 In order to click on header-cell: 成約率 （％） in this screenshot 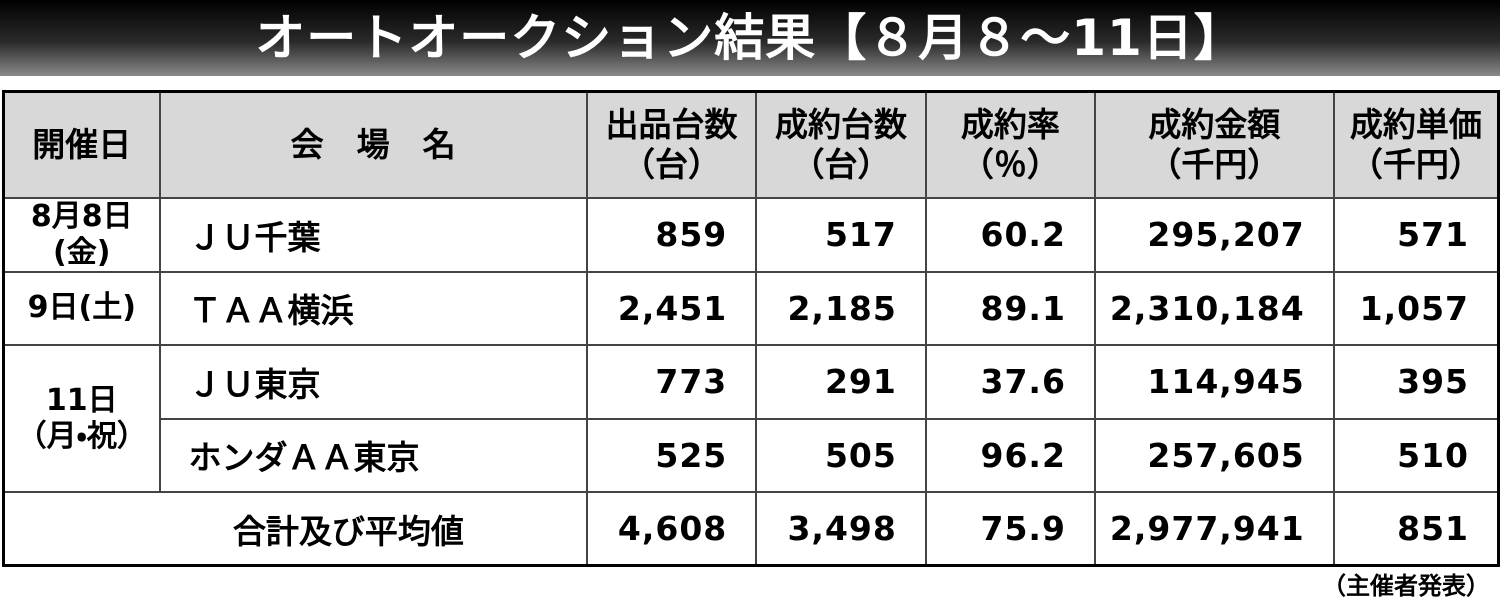, I will do `click(1010, 144)`.